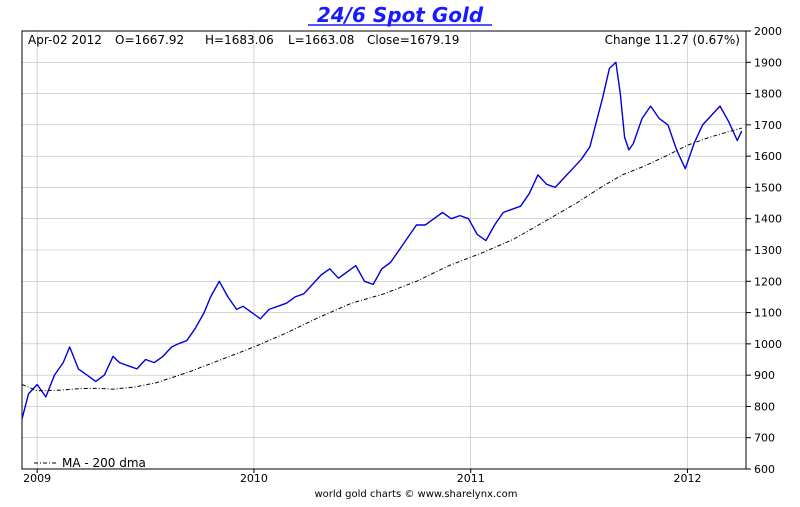 The image size is (800, 507). Describe the element at coordinates (764, 469) in the screenshot. I see `y-tick-label: 600` at that location.